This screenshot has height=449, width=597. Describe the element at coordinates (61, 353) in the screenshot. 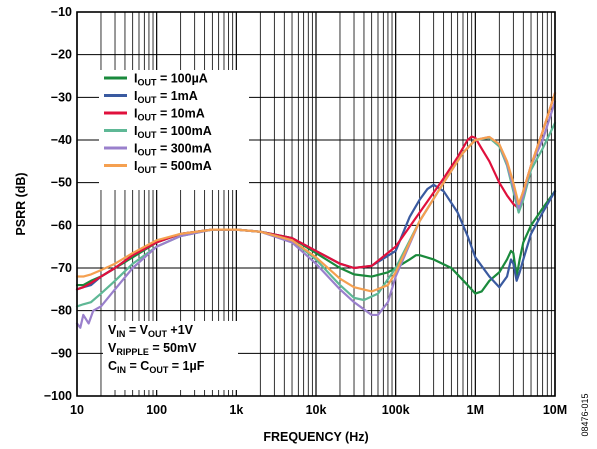

I see `y-tick-label: −90` at that location.